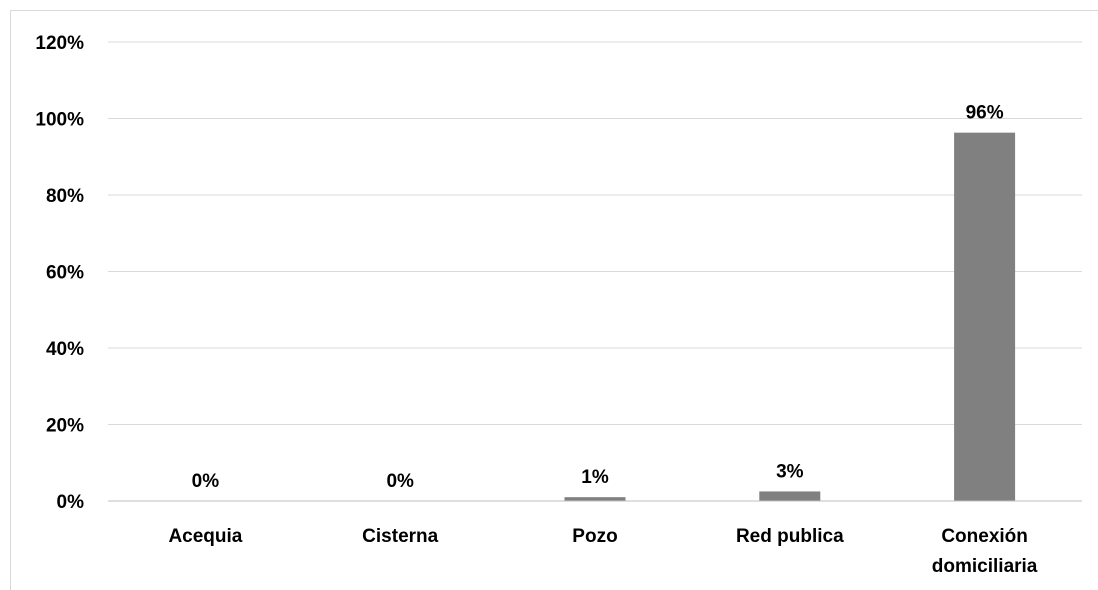  I want to click on x-tick-label: Red publica, so click(790, 536).